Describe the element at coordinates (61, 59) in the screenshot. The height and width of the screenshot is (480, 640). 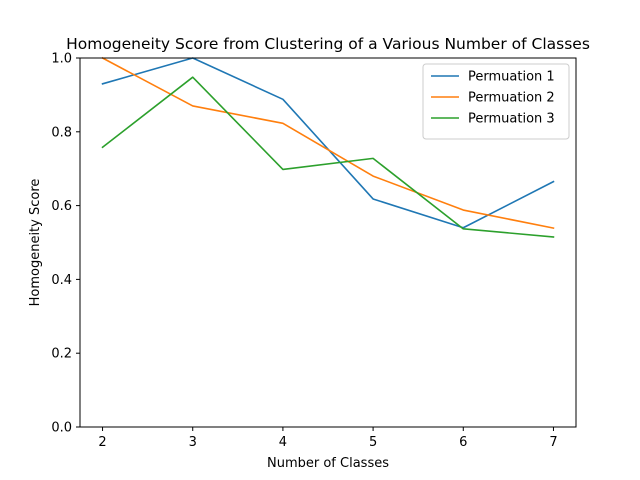
I see `y-tick-label: 1.0` at that location.